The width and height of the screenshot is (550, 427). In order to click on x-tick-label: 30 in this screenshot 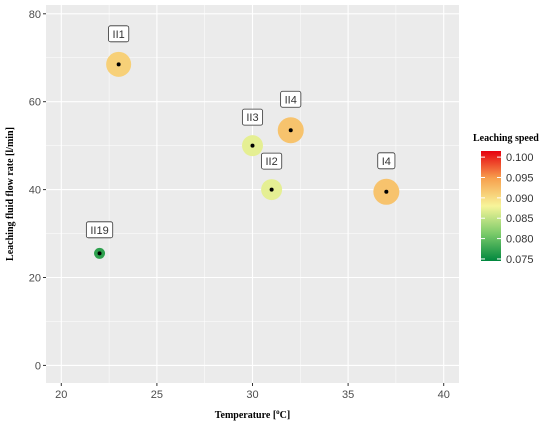, I will do `click(252, 395)`.